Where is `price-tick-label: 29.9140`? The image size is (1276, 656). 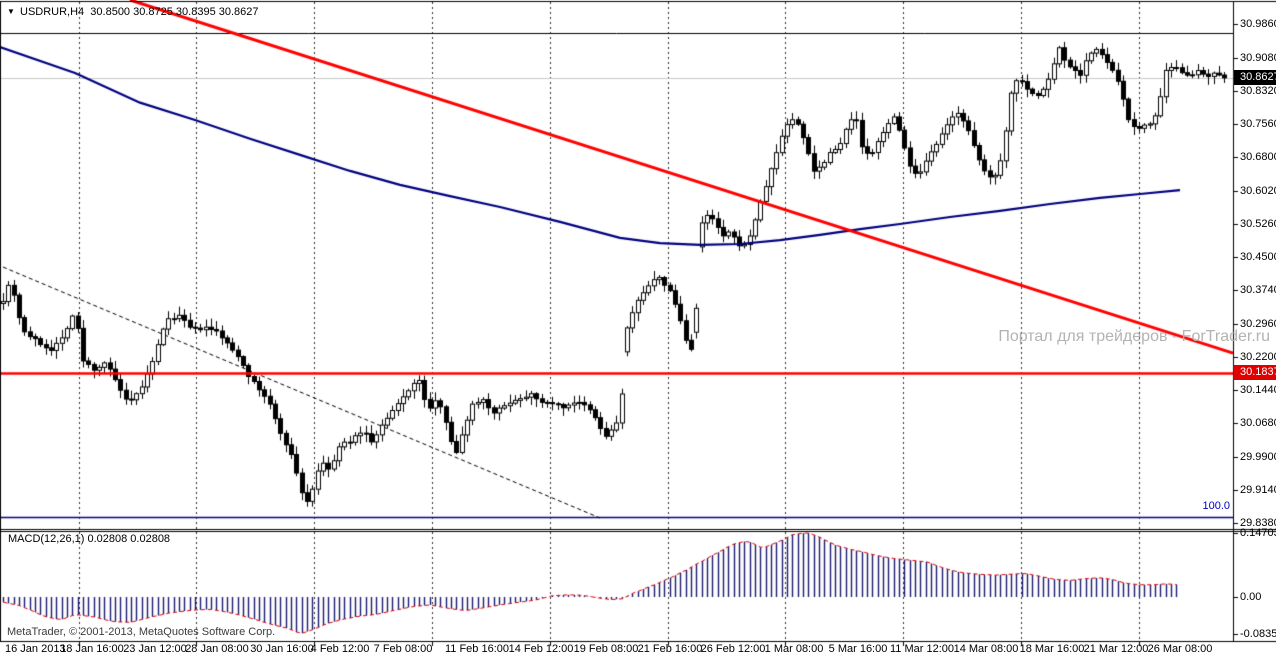 price-tick-label: 29.9140 is located at coordinates (1258, 490).